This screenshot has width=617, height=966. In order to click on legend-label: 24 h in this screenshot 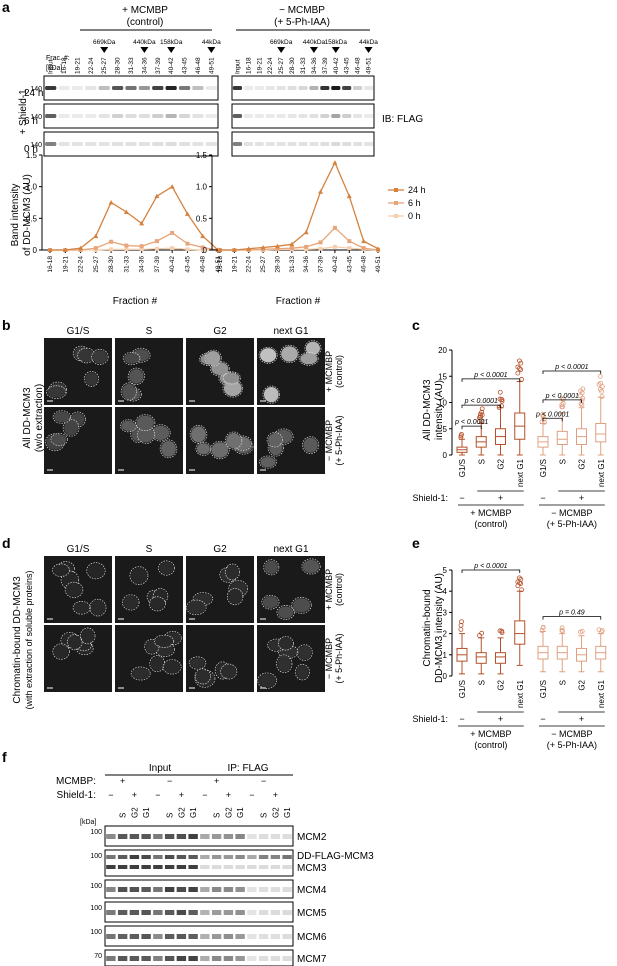, I will do `click(417, 190)`.